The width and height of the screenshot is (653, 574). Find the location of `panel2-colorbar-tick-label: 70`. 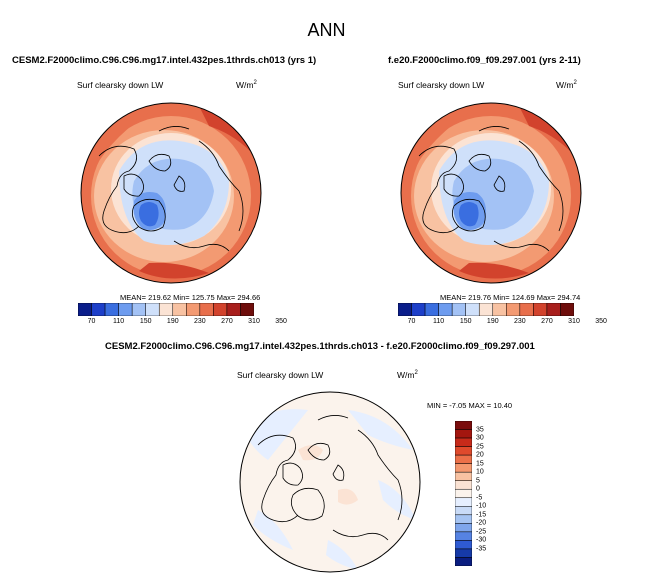

panel2-colorbar-tick-label: 70 is located at coordinates (411, 321).